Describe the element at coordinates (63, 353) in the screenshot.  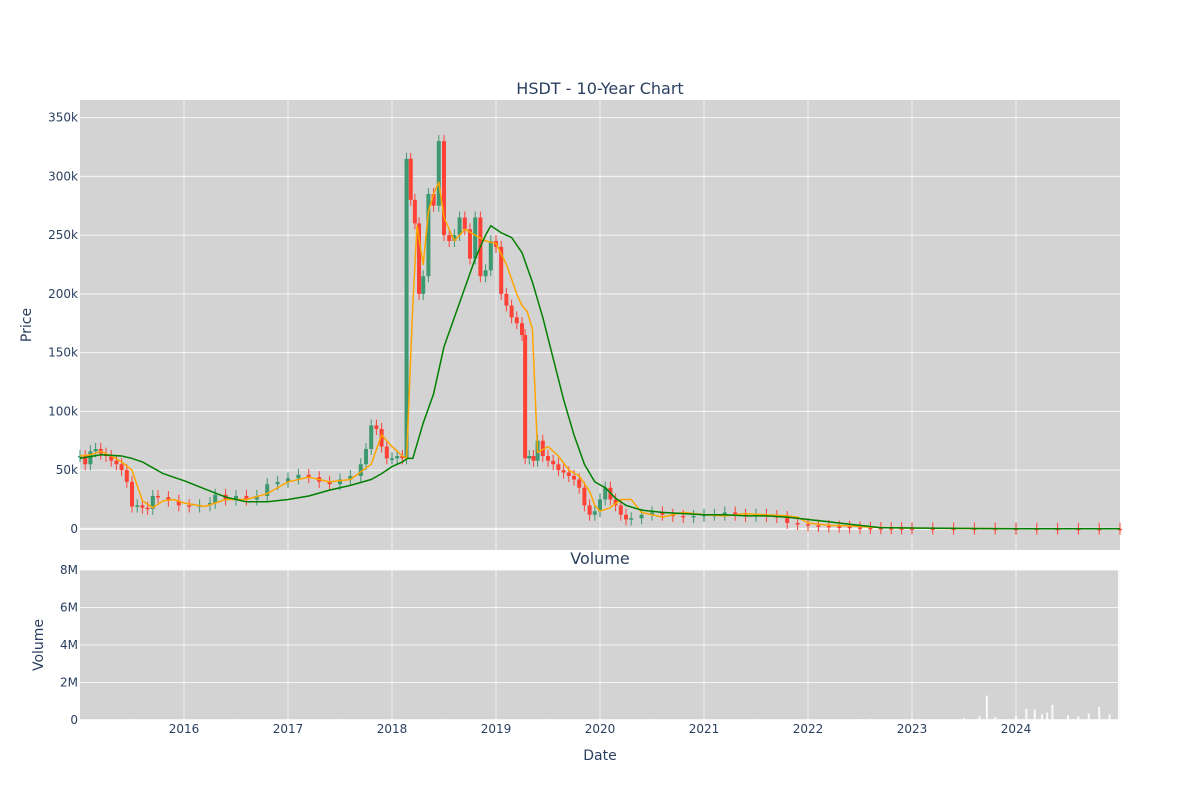
I see `price-y-tick-label: 150k` at that location.